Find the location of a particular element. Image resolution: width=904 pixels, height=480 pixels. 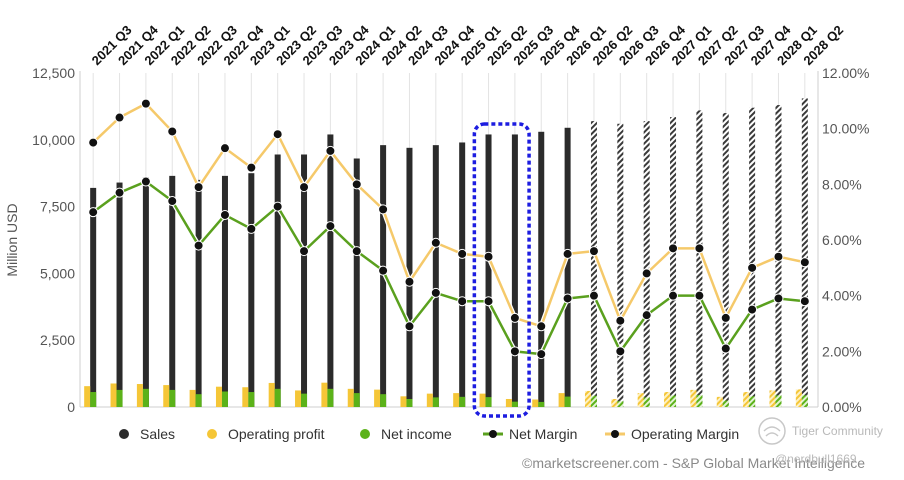

left-tick-label: 12,500 is located at coordinates (53, 73).